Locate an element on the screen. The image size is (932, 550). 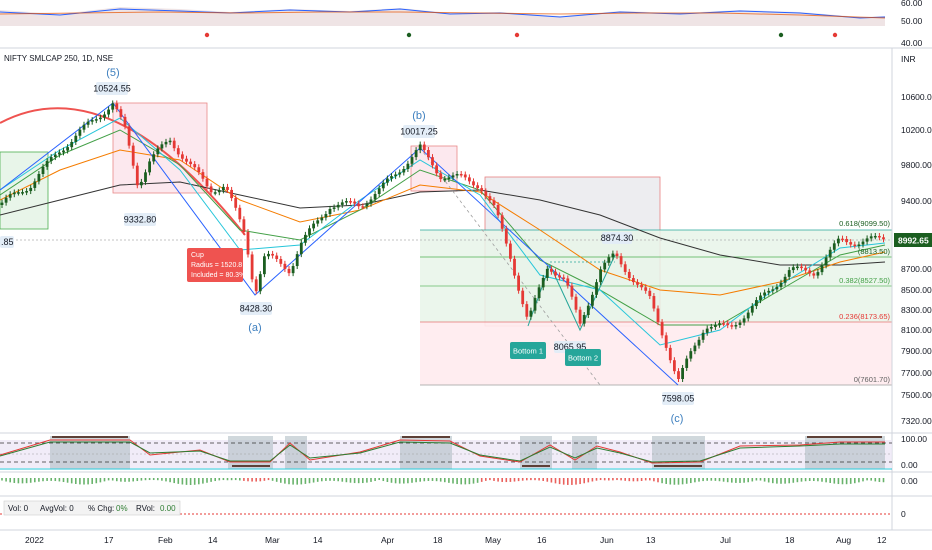
svg-text: Bottom 2 is located at coordinates (583, 358).